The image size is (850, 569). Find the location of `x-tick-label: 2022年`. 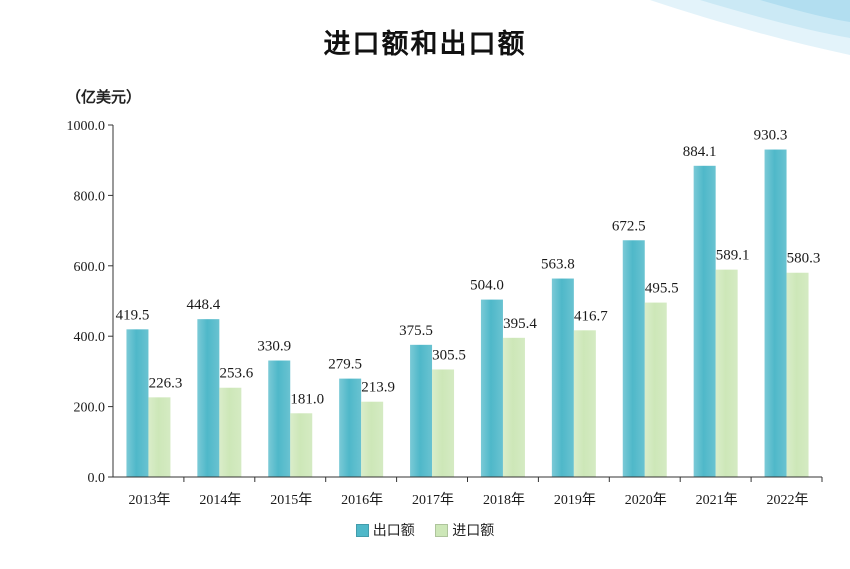

x-tick-label: 2022年 is located at coordinates (788, 500).